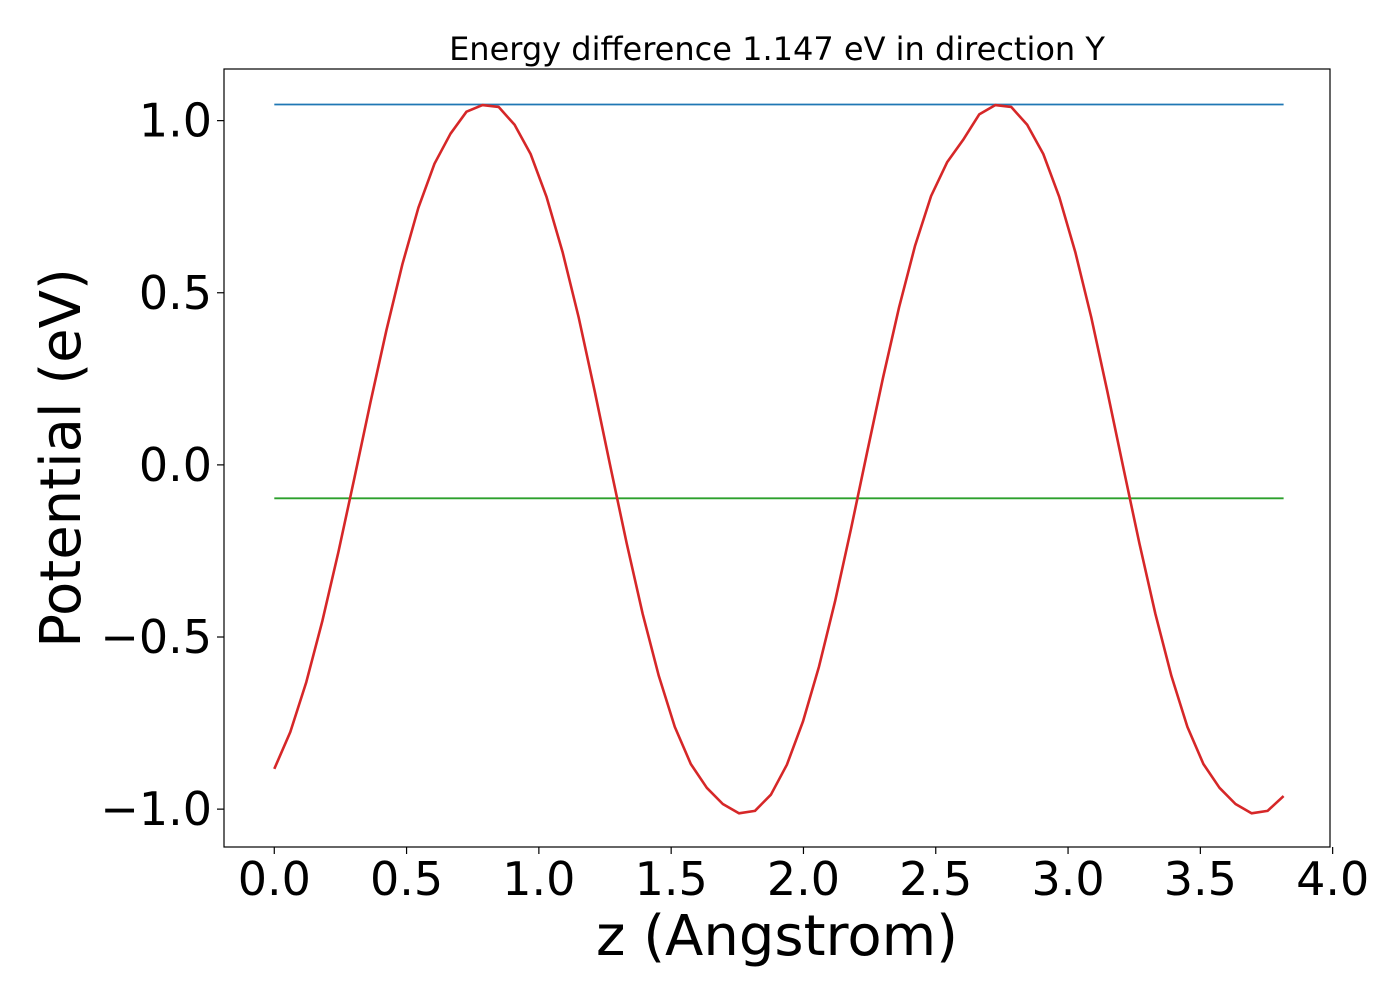  I want to click on y-axis: −1.0 −0.5 0.0 0.5 1.0, so click(162, 465).